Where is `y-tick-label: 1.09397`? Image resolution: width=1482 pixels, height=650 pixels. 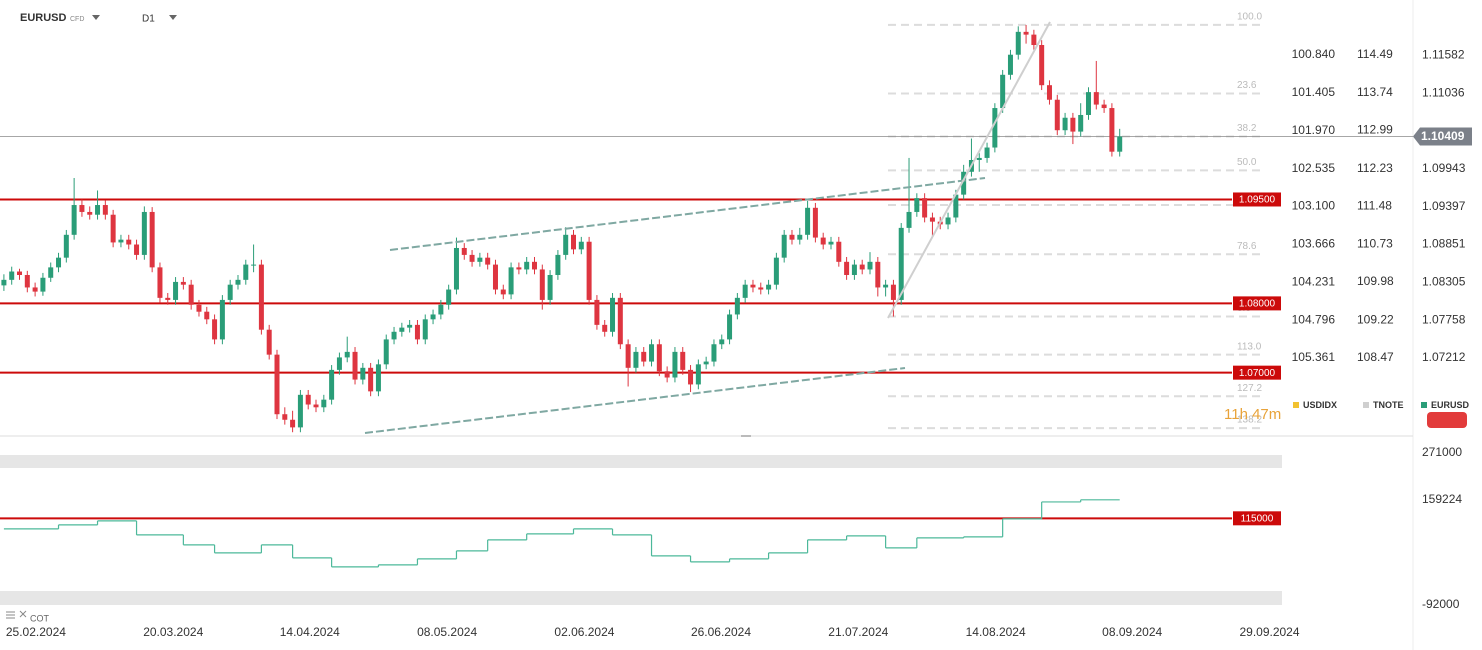 y-tick-label: 1.09397 is located at coordinates (1444, 206).